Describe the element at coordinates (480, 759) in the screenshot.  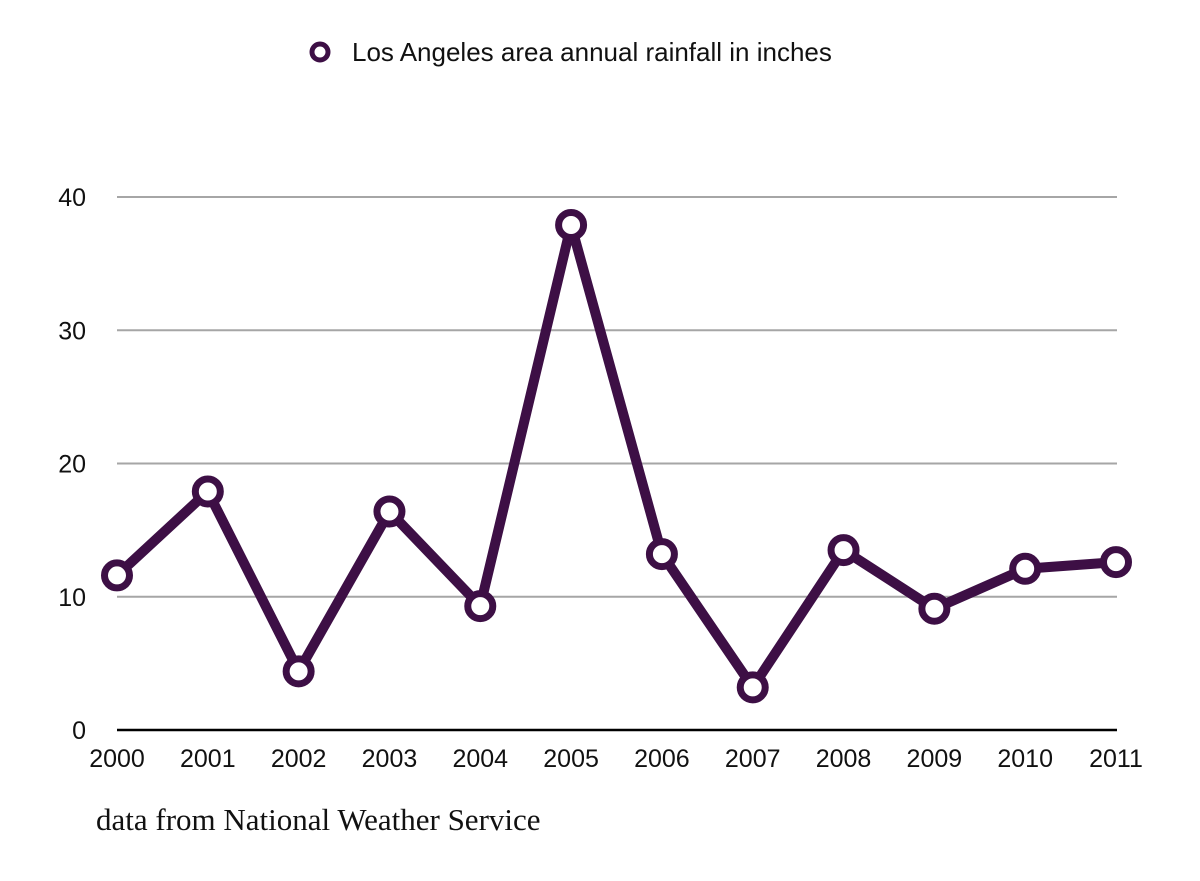
I see `x-tick-label: 2004` at that location.